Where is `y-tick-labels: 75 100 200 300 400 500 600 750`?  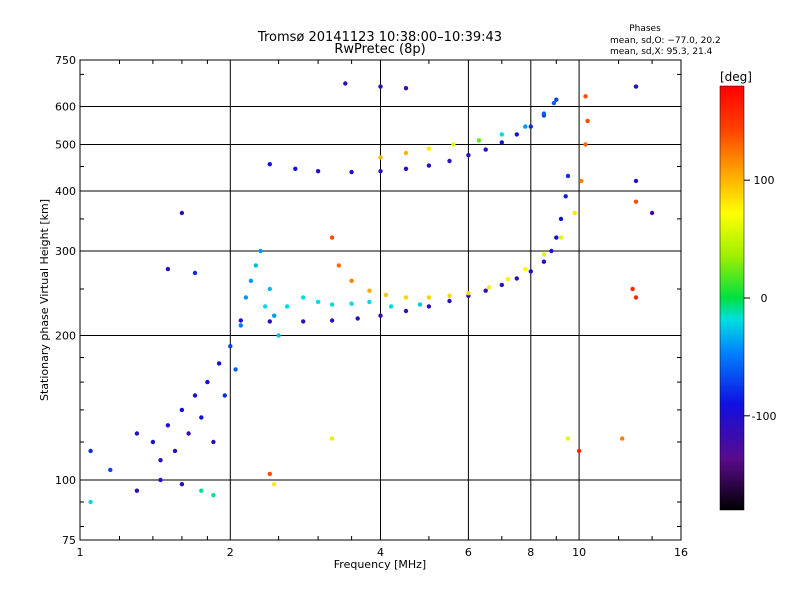 y-tick-labels: 75 100 200 300 400 500 600 750 is located at coordinates (65, 300).